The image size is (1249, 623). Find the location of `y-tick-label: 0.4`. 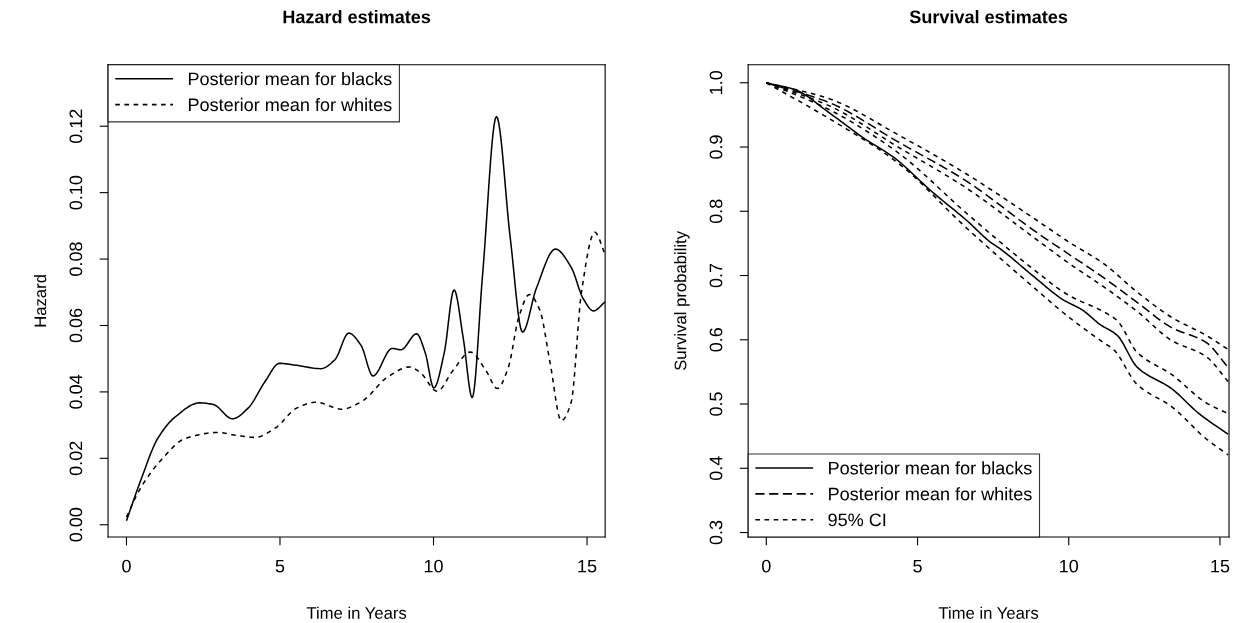

y-tick-label: 0.4 is located at coordinates (716, 468).